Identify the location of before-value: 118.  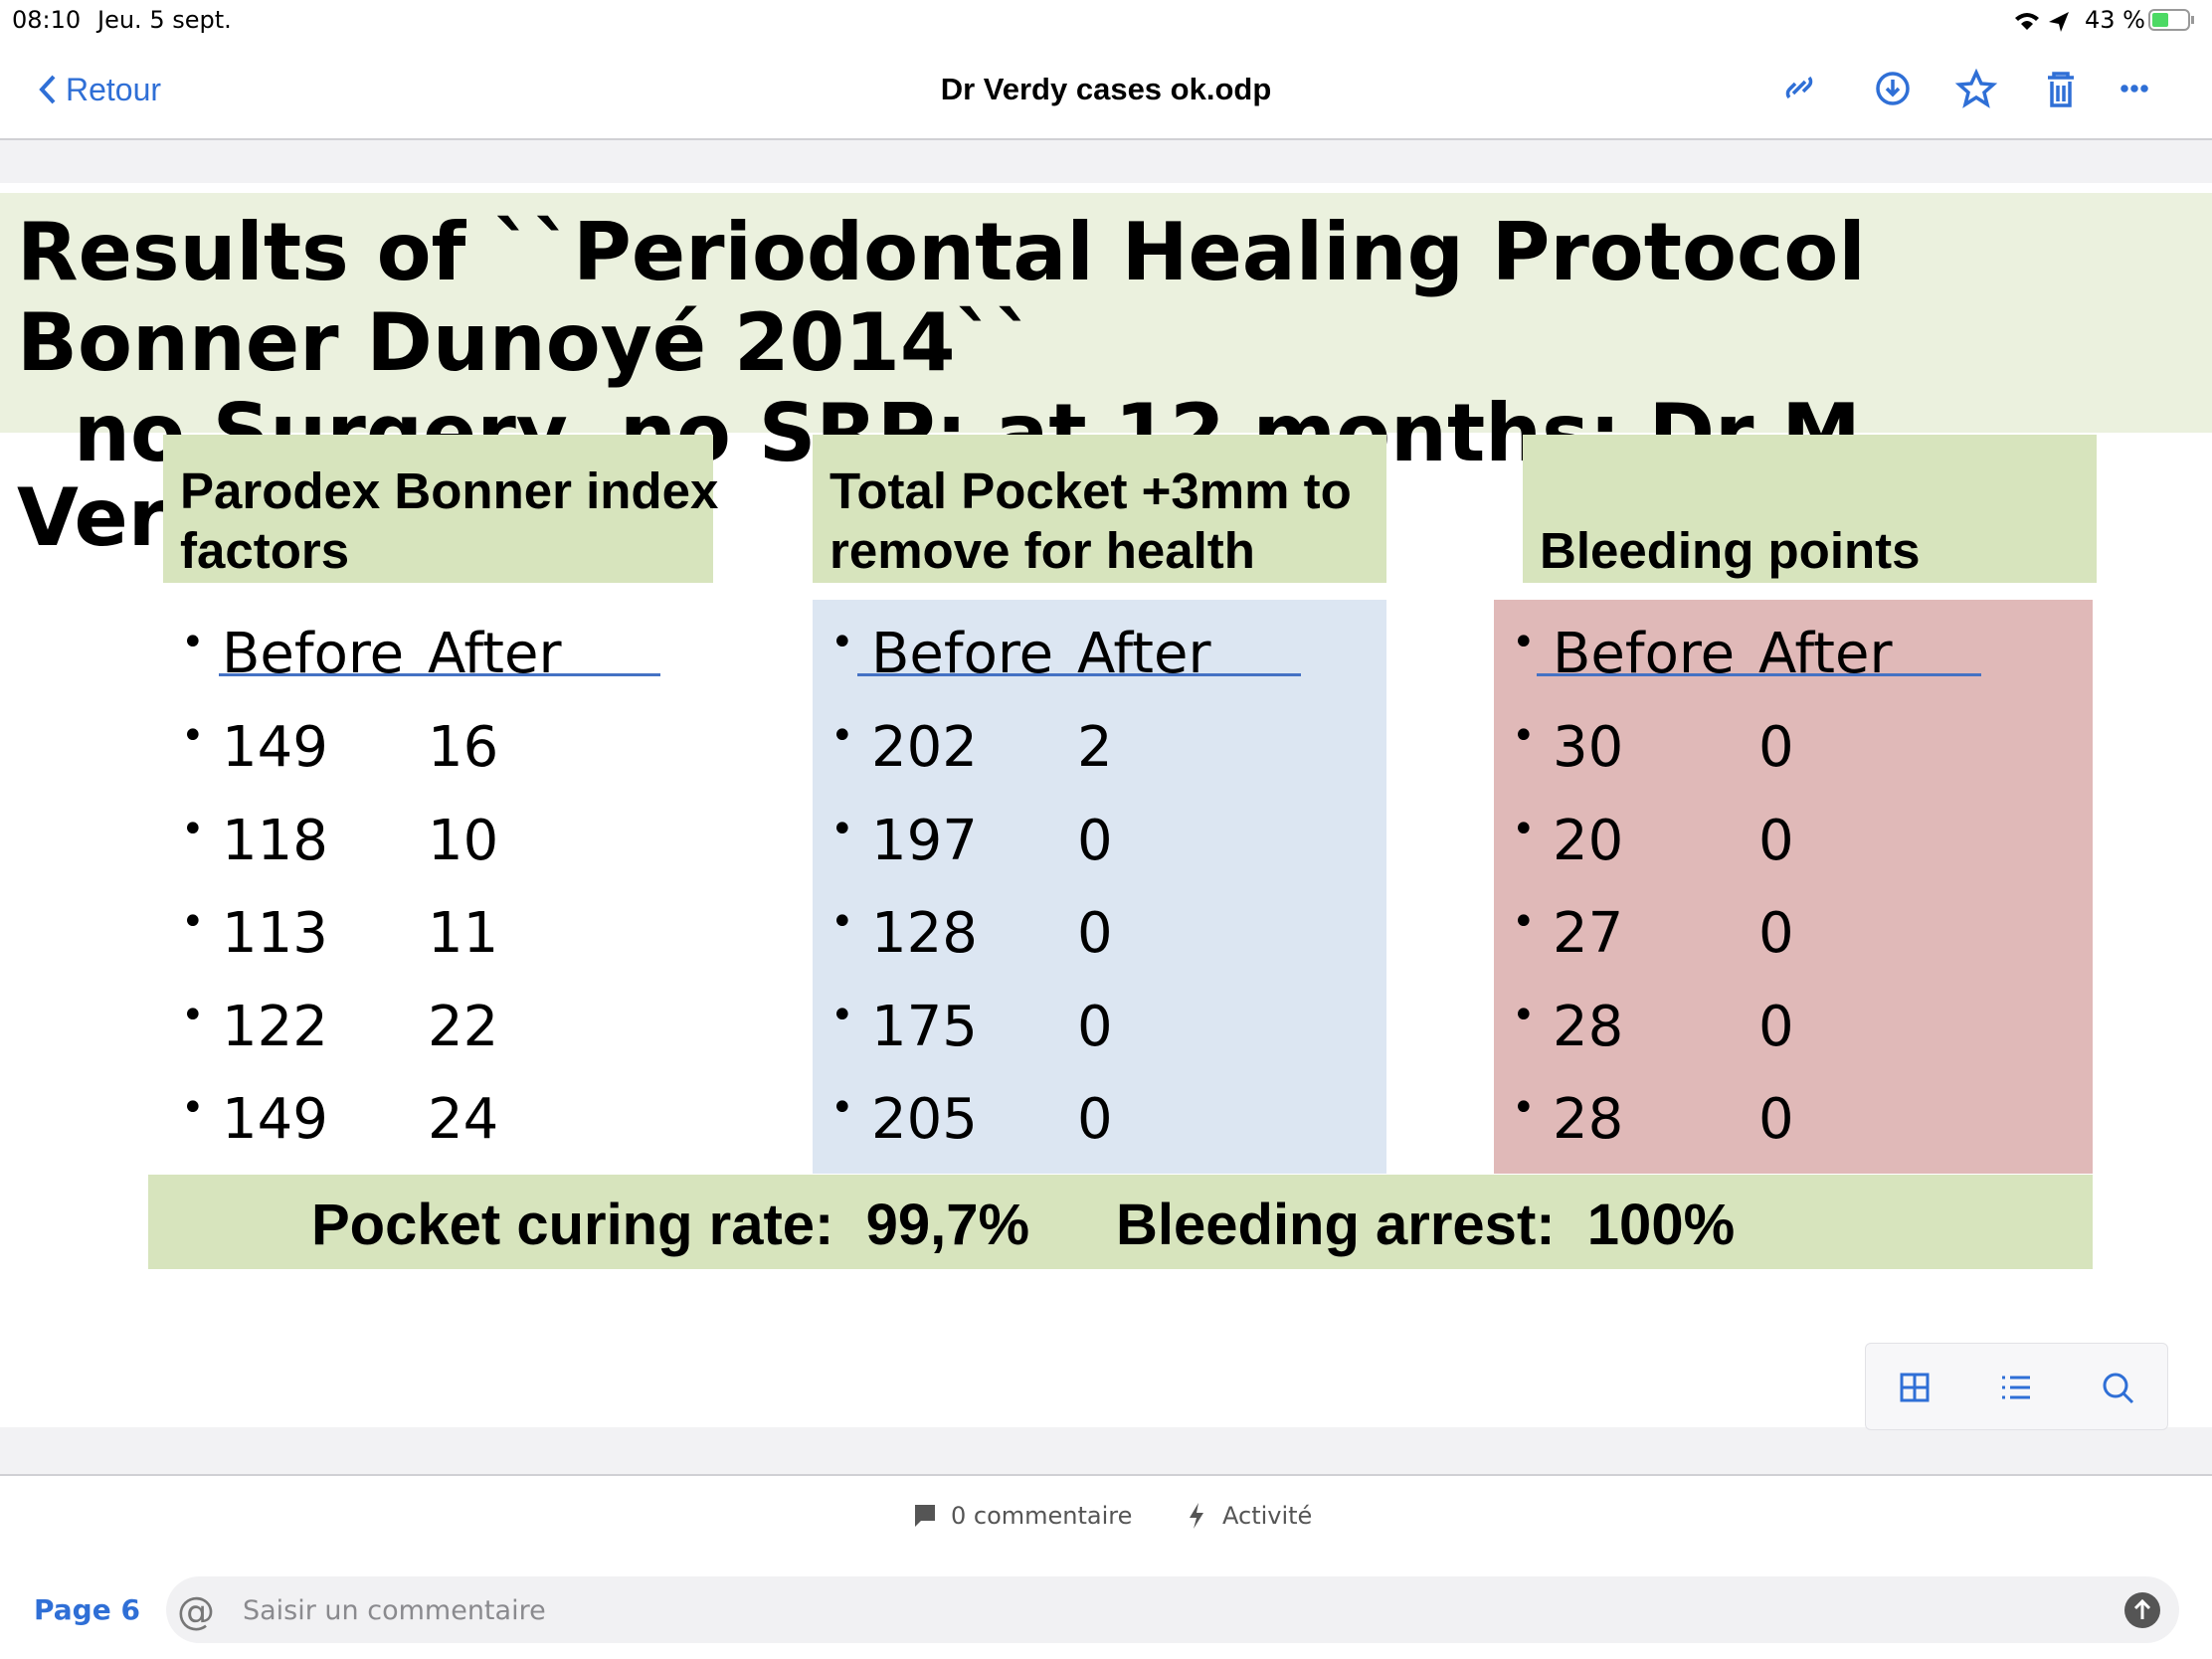
(275, 841).